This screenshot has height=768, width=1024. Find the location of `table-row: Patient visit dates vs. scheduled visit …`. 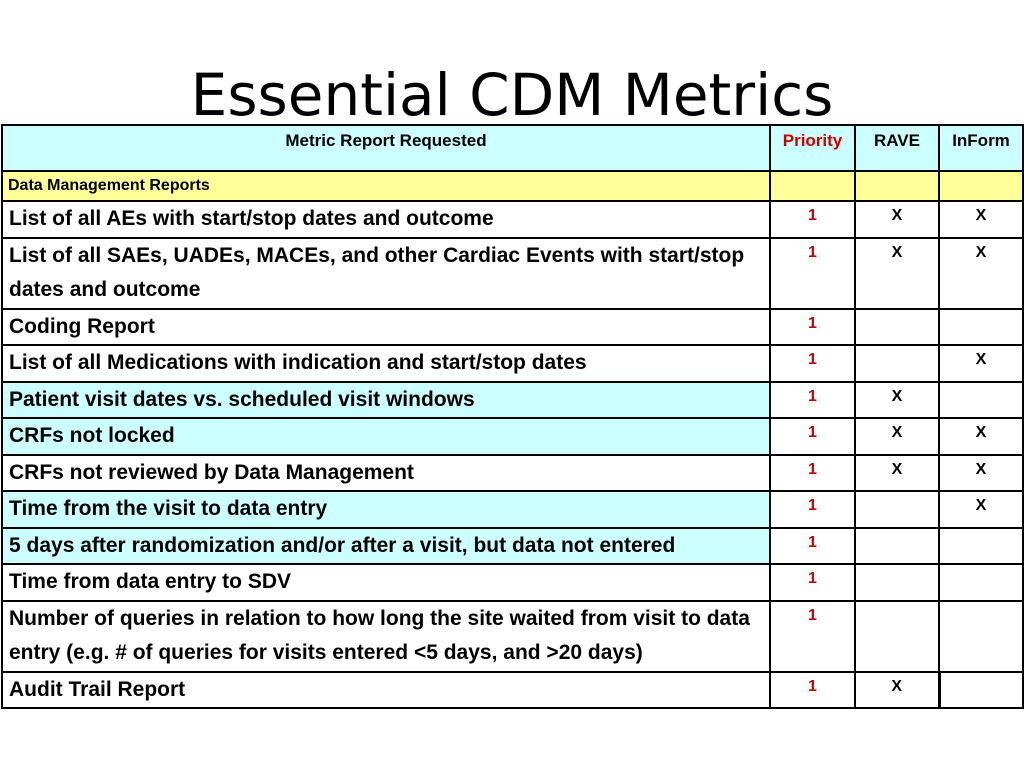

table-row: Patient visit dates vs. scheduled visit … is located at coordinates (512, 400).